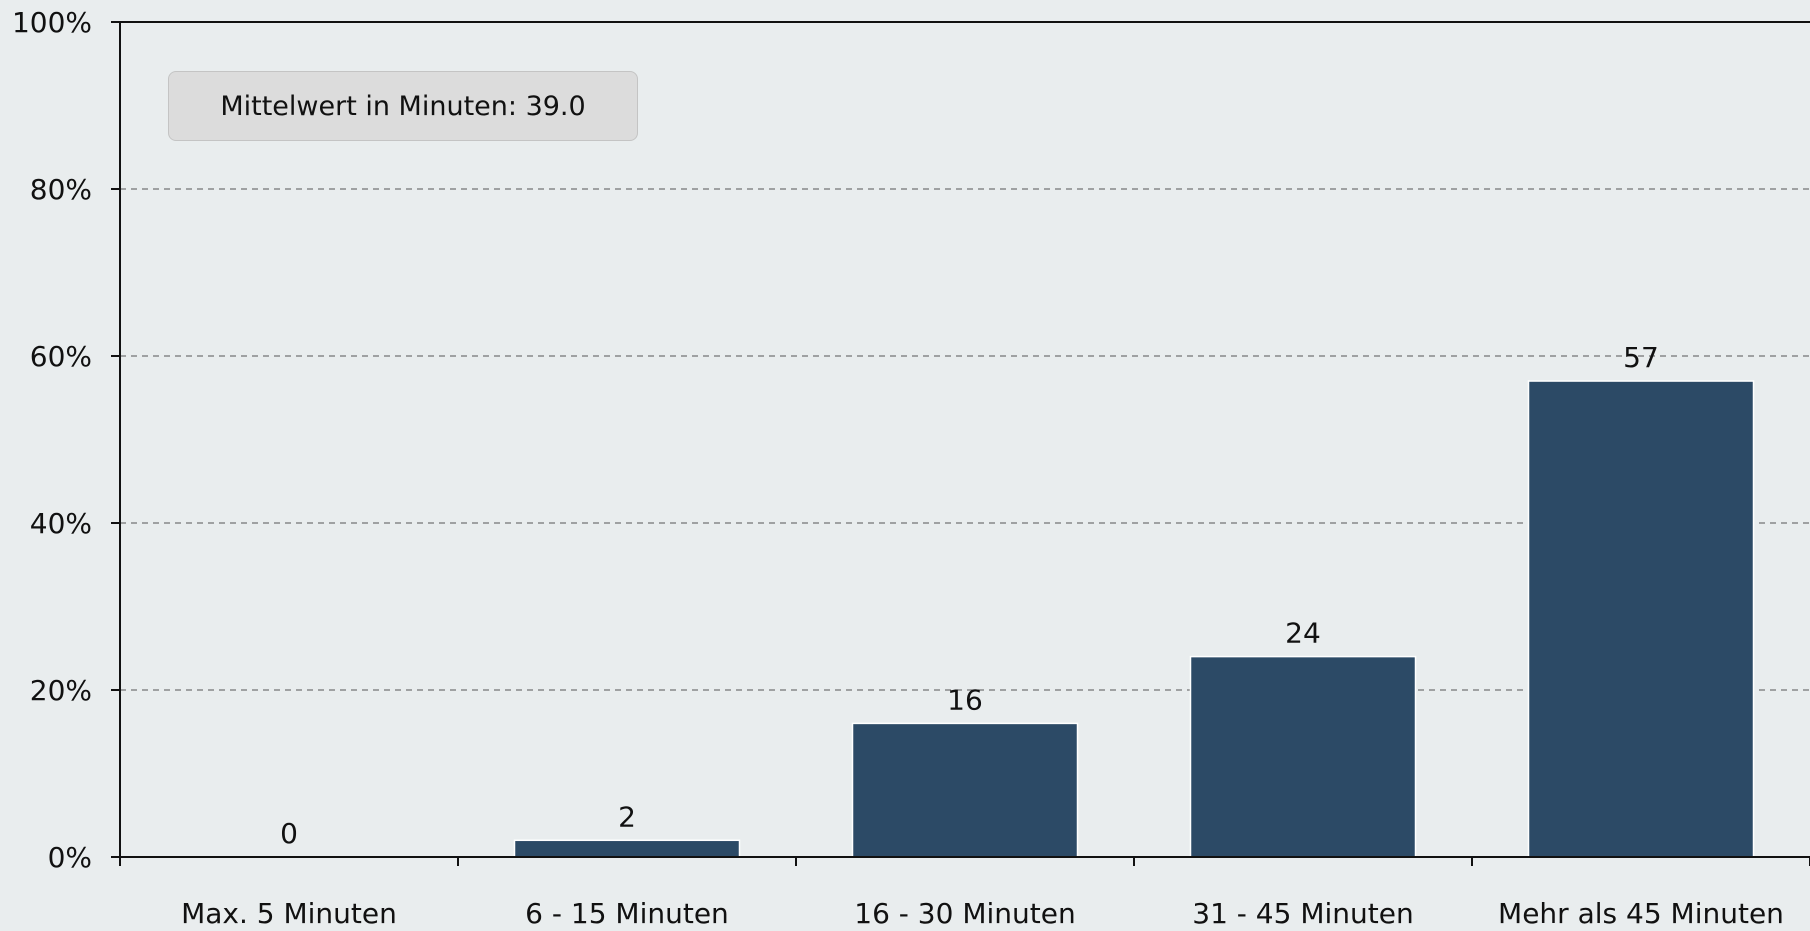 The height and width of the screenshot is (931, 1810). Describe the element at coordinates (70, 857) in the screenshot. I see `y-tick-label: 0%` at that location.